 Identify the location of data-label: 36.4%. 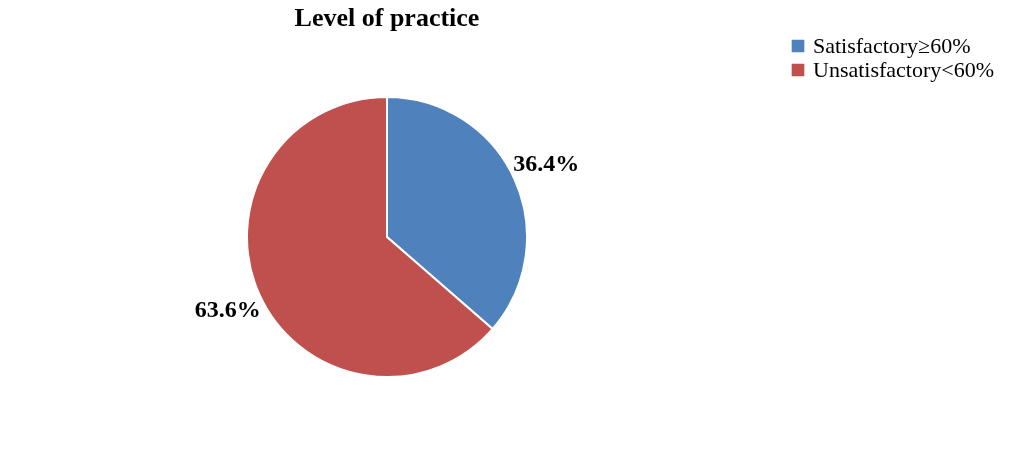
(546, 163).